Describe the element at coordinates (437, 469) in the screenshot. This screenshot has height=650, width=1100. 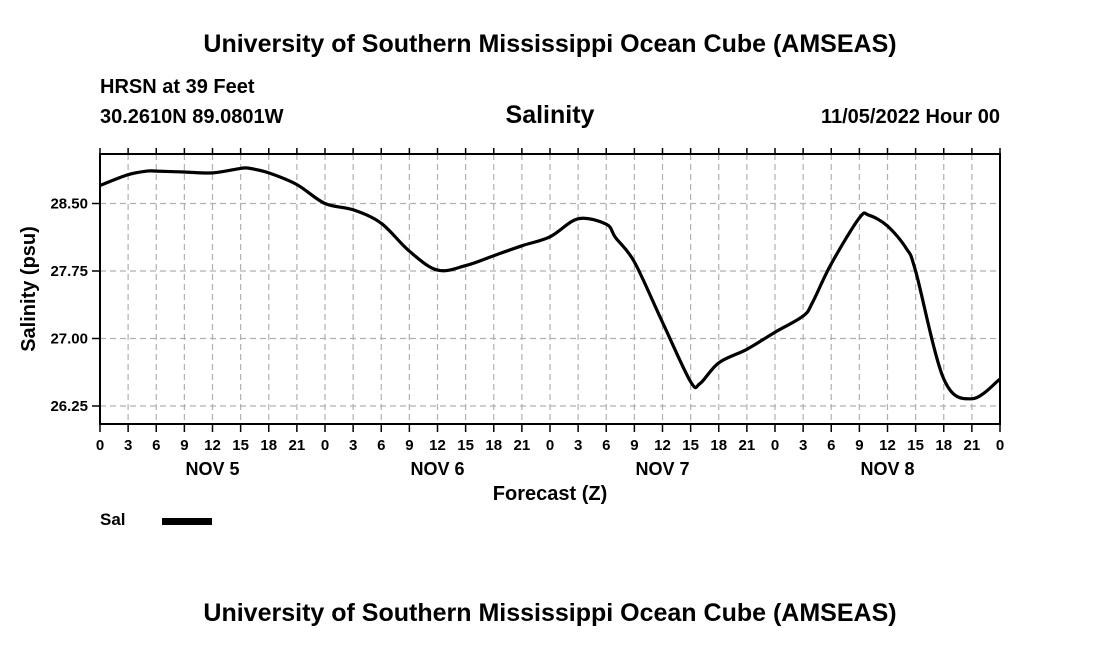
I see `day-label: NOV 6` at that location.